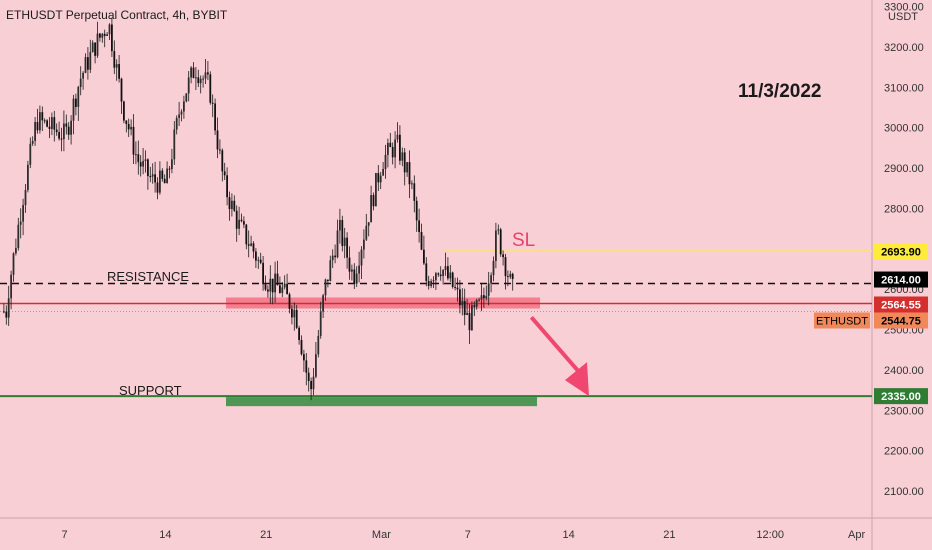  Describe the element at coordinates (577, 379) in the screenshot. I see `projection-arrow-head` at that location.